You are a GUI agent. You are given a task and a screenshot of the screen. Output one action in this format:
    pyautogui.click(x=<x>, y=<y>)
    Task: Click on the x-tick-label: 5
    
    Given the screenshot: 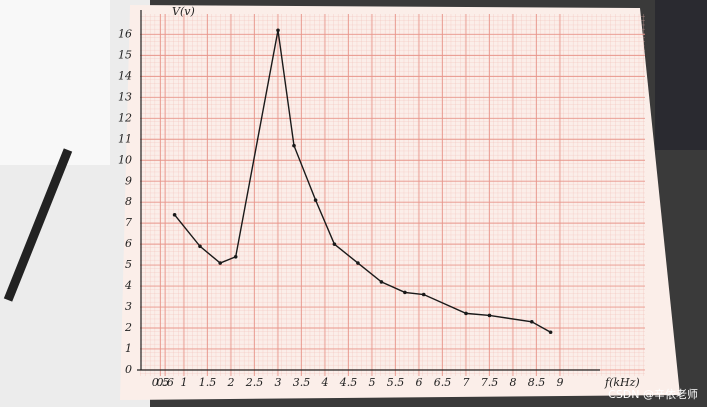 What is the action you would take?
    pyautogui.click(x=372, y=382)
    